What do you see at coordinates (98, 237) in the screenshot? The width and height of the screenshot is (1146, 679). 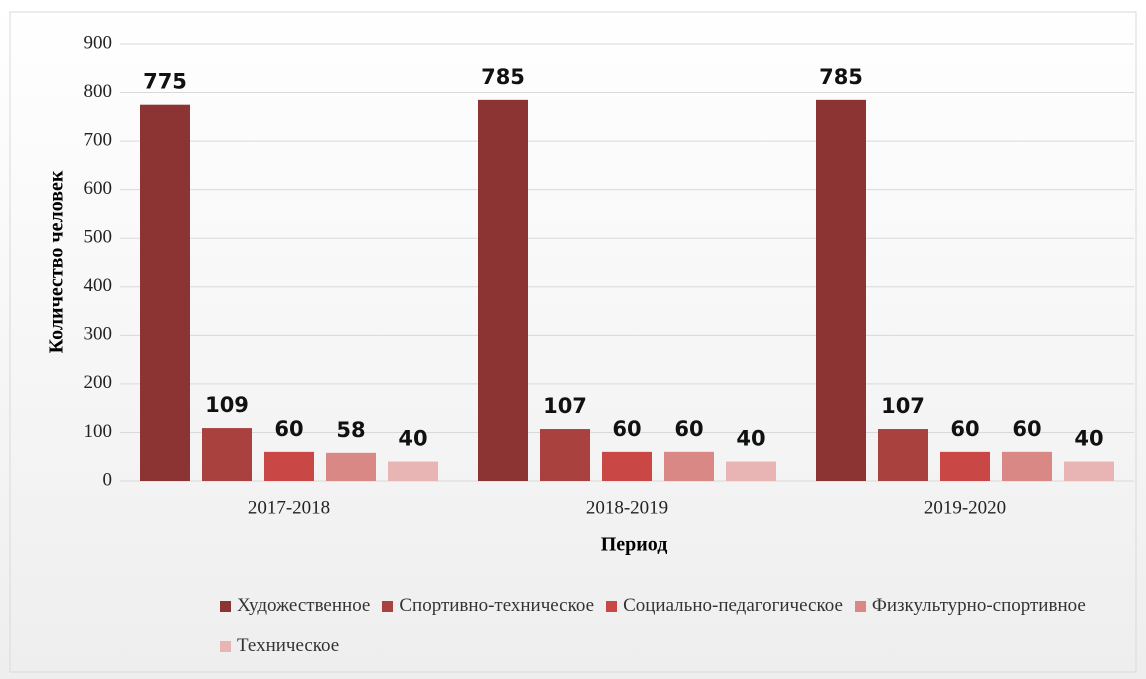 I see `y-tick-label: 500` at bounding box center [98, 237].